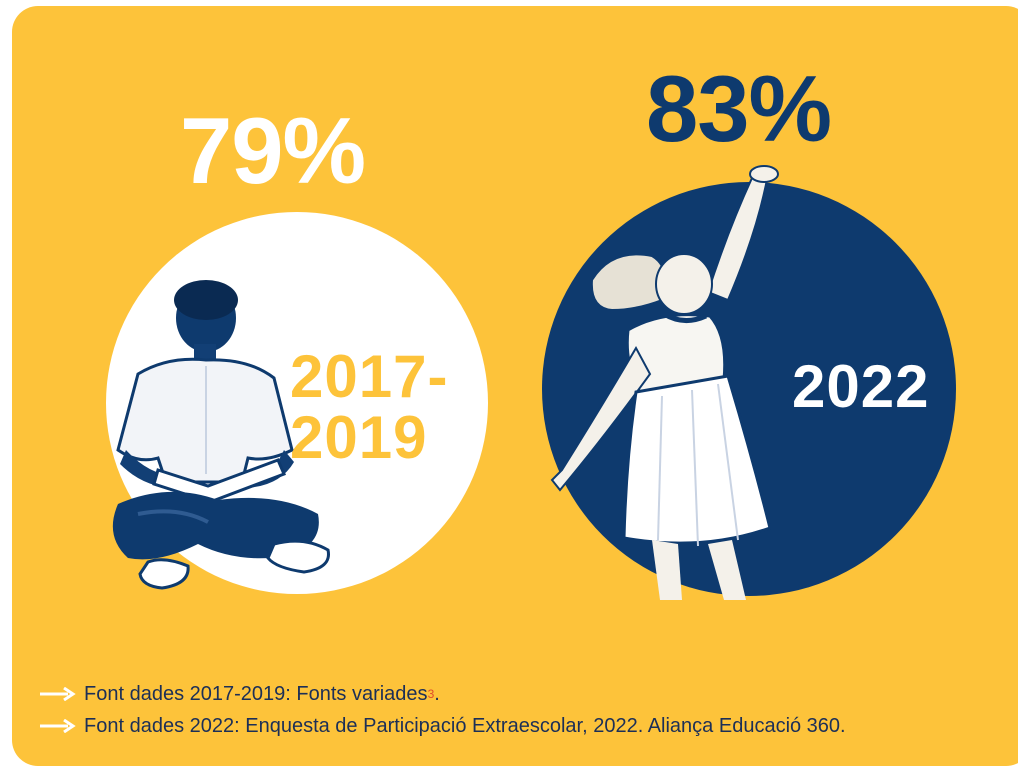 The image size is (1018, 766). Describe the element at coordinates (442, 694) in the screenshot. I see `source-note-2017-2019: Font dades 2017-2019: Fonts variades 3.` at that location.